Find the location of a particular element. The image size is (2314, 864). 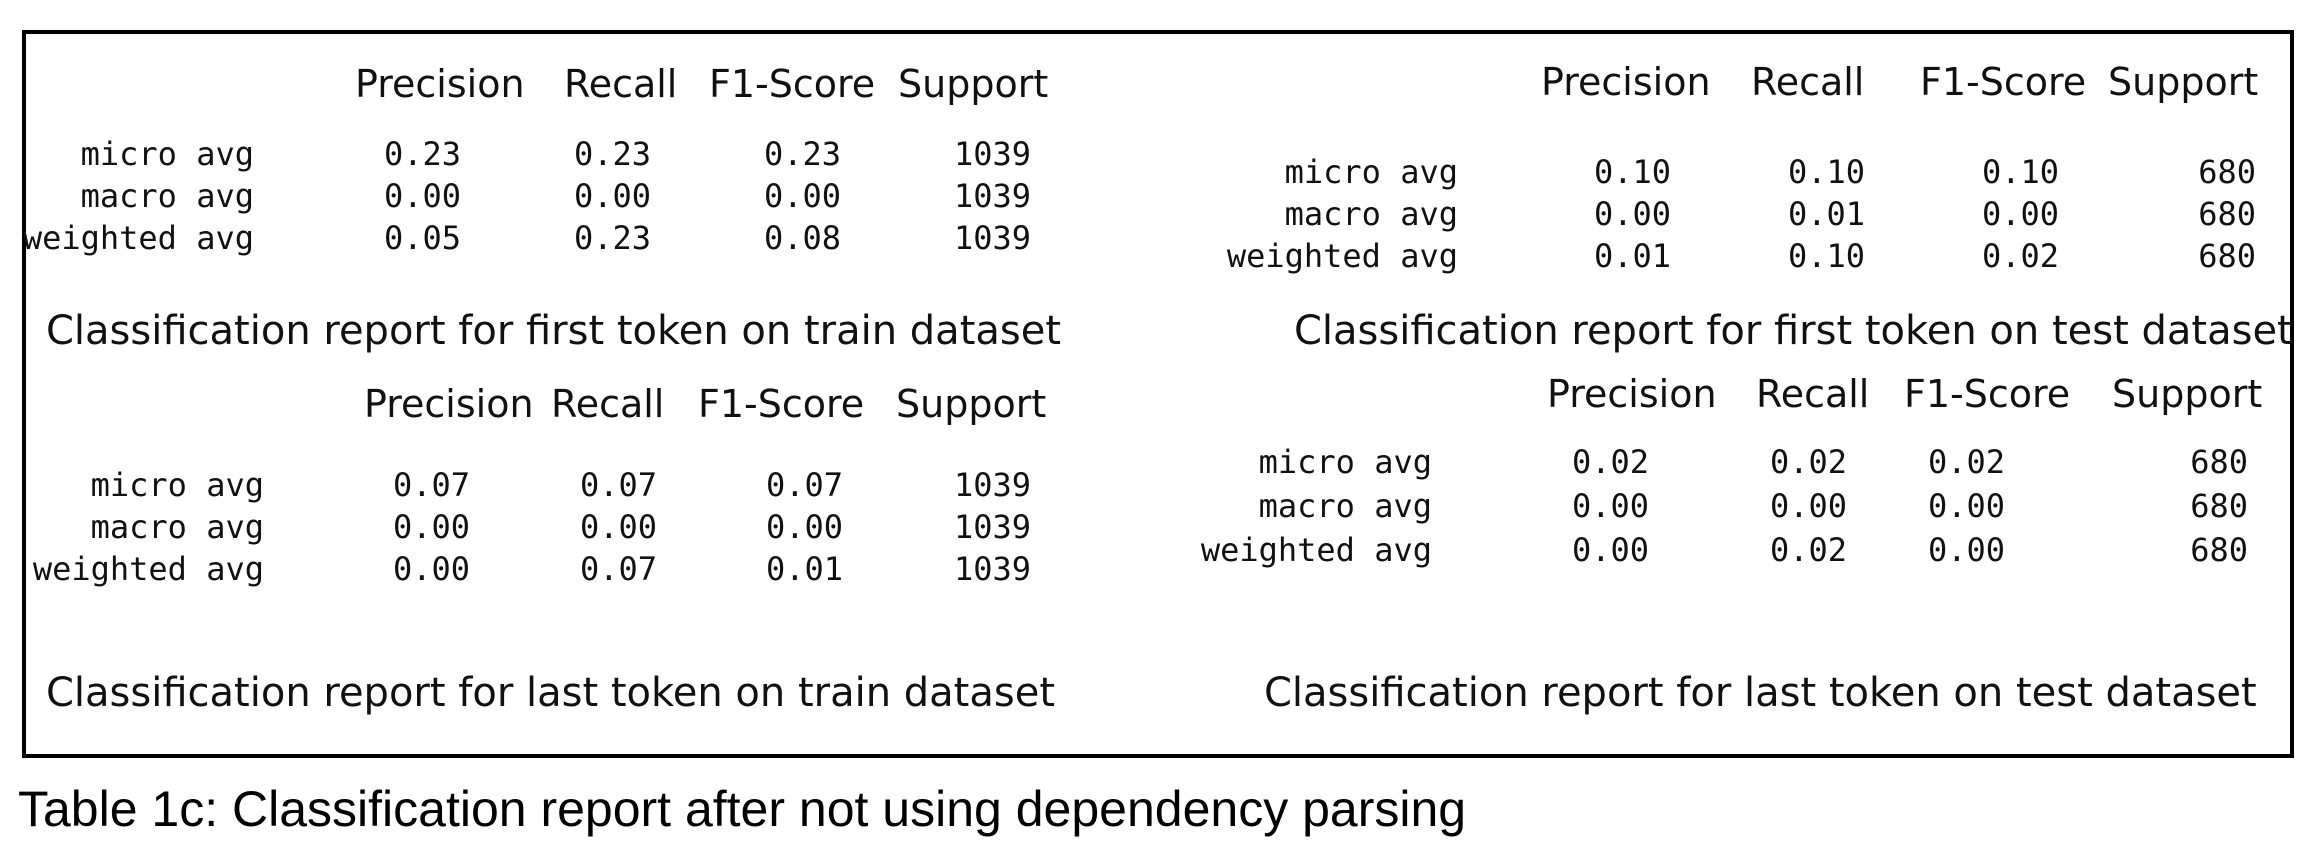

cell-f1-score: 0.23 is located at coordinates (803, 154).